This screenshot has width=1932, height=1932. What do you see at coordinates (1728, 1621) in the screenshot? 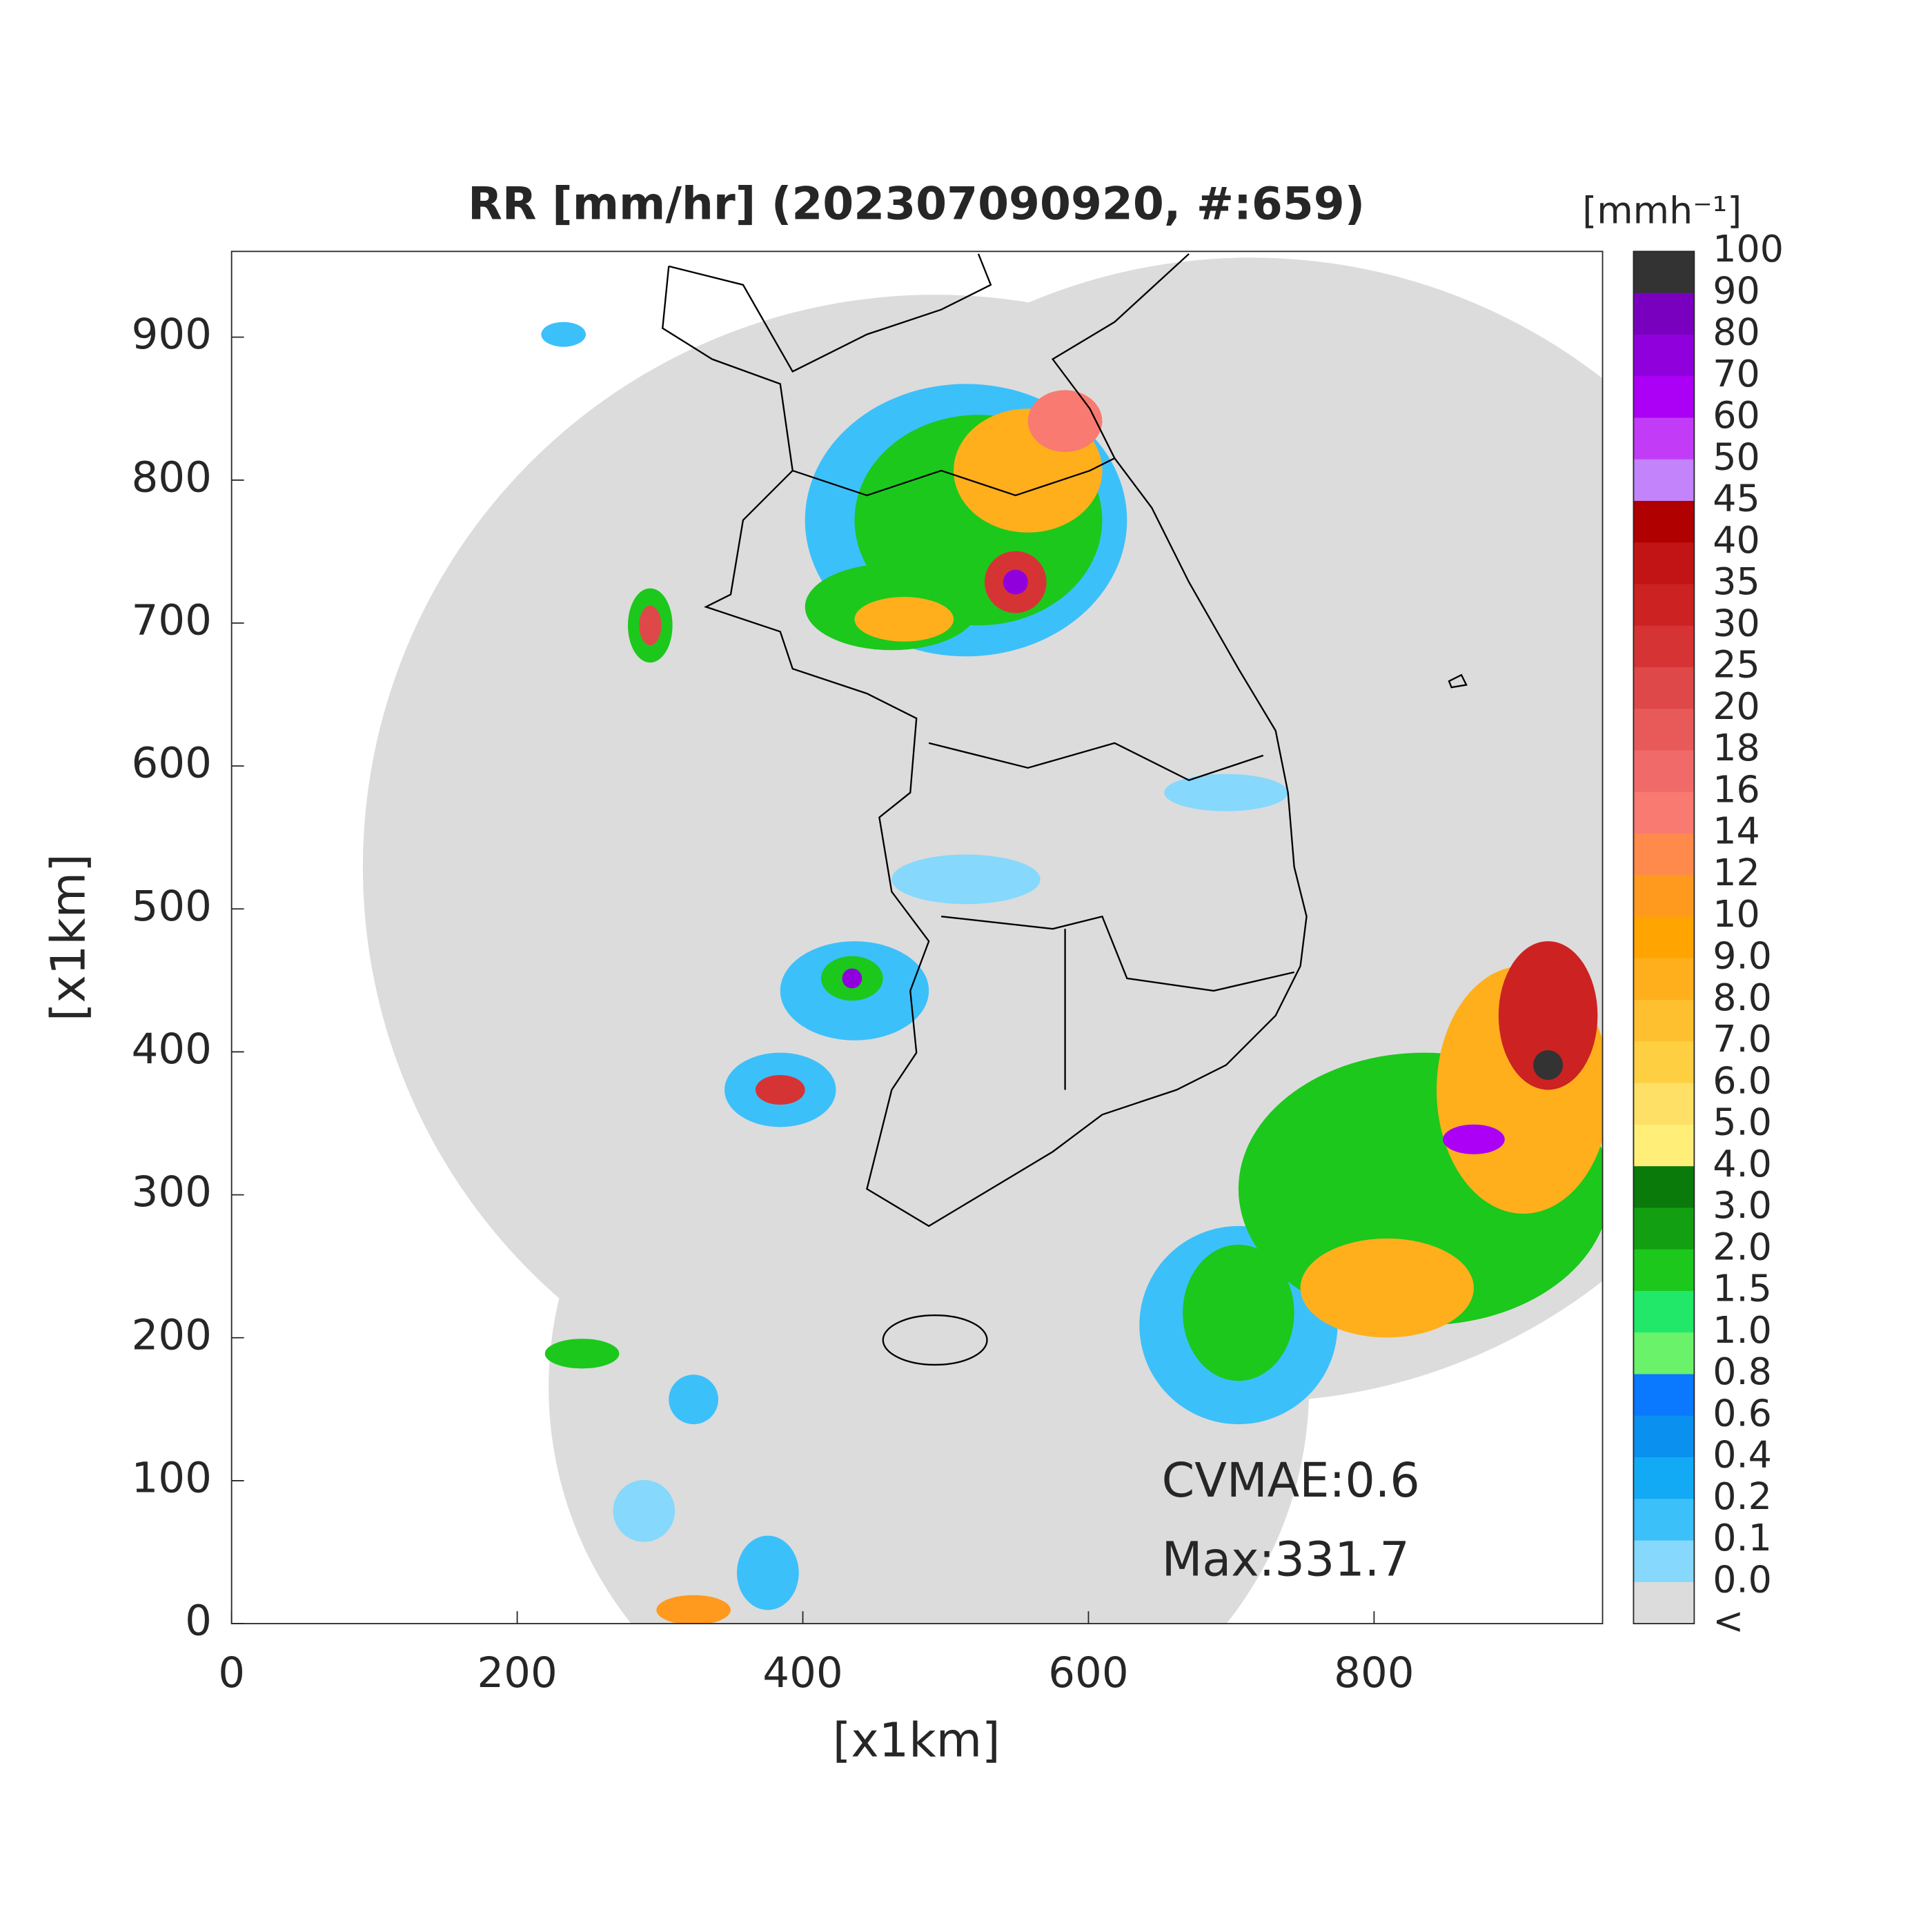
I see `colorbar-label: <` at bounding box center [1728, 1621].